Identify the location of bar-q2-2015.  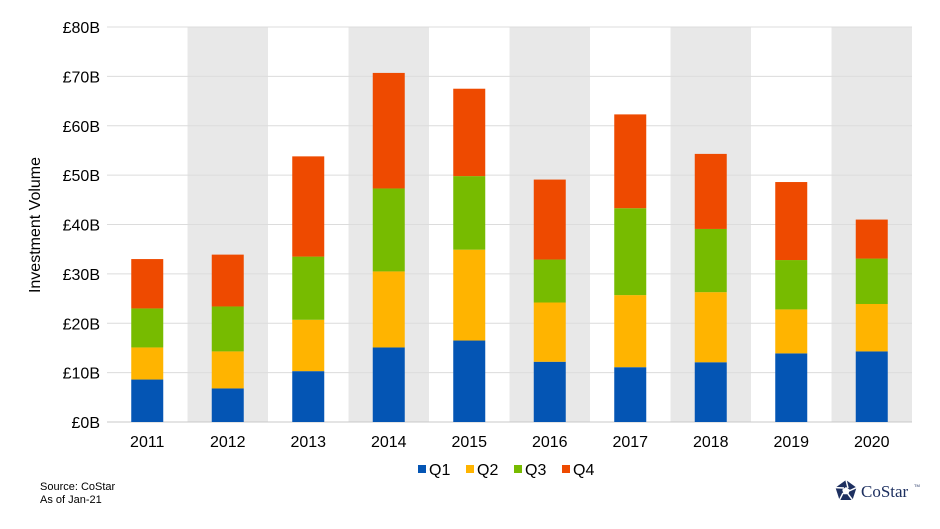
(469, 295).